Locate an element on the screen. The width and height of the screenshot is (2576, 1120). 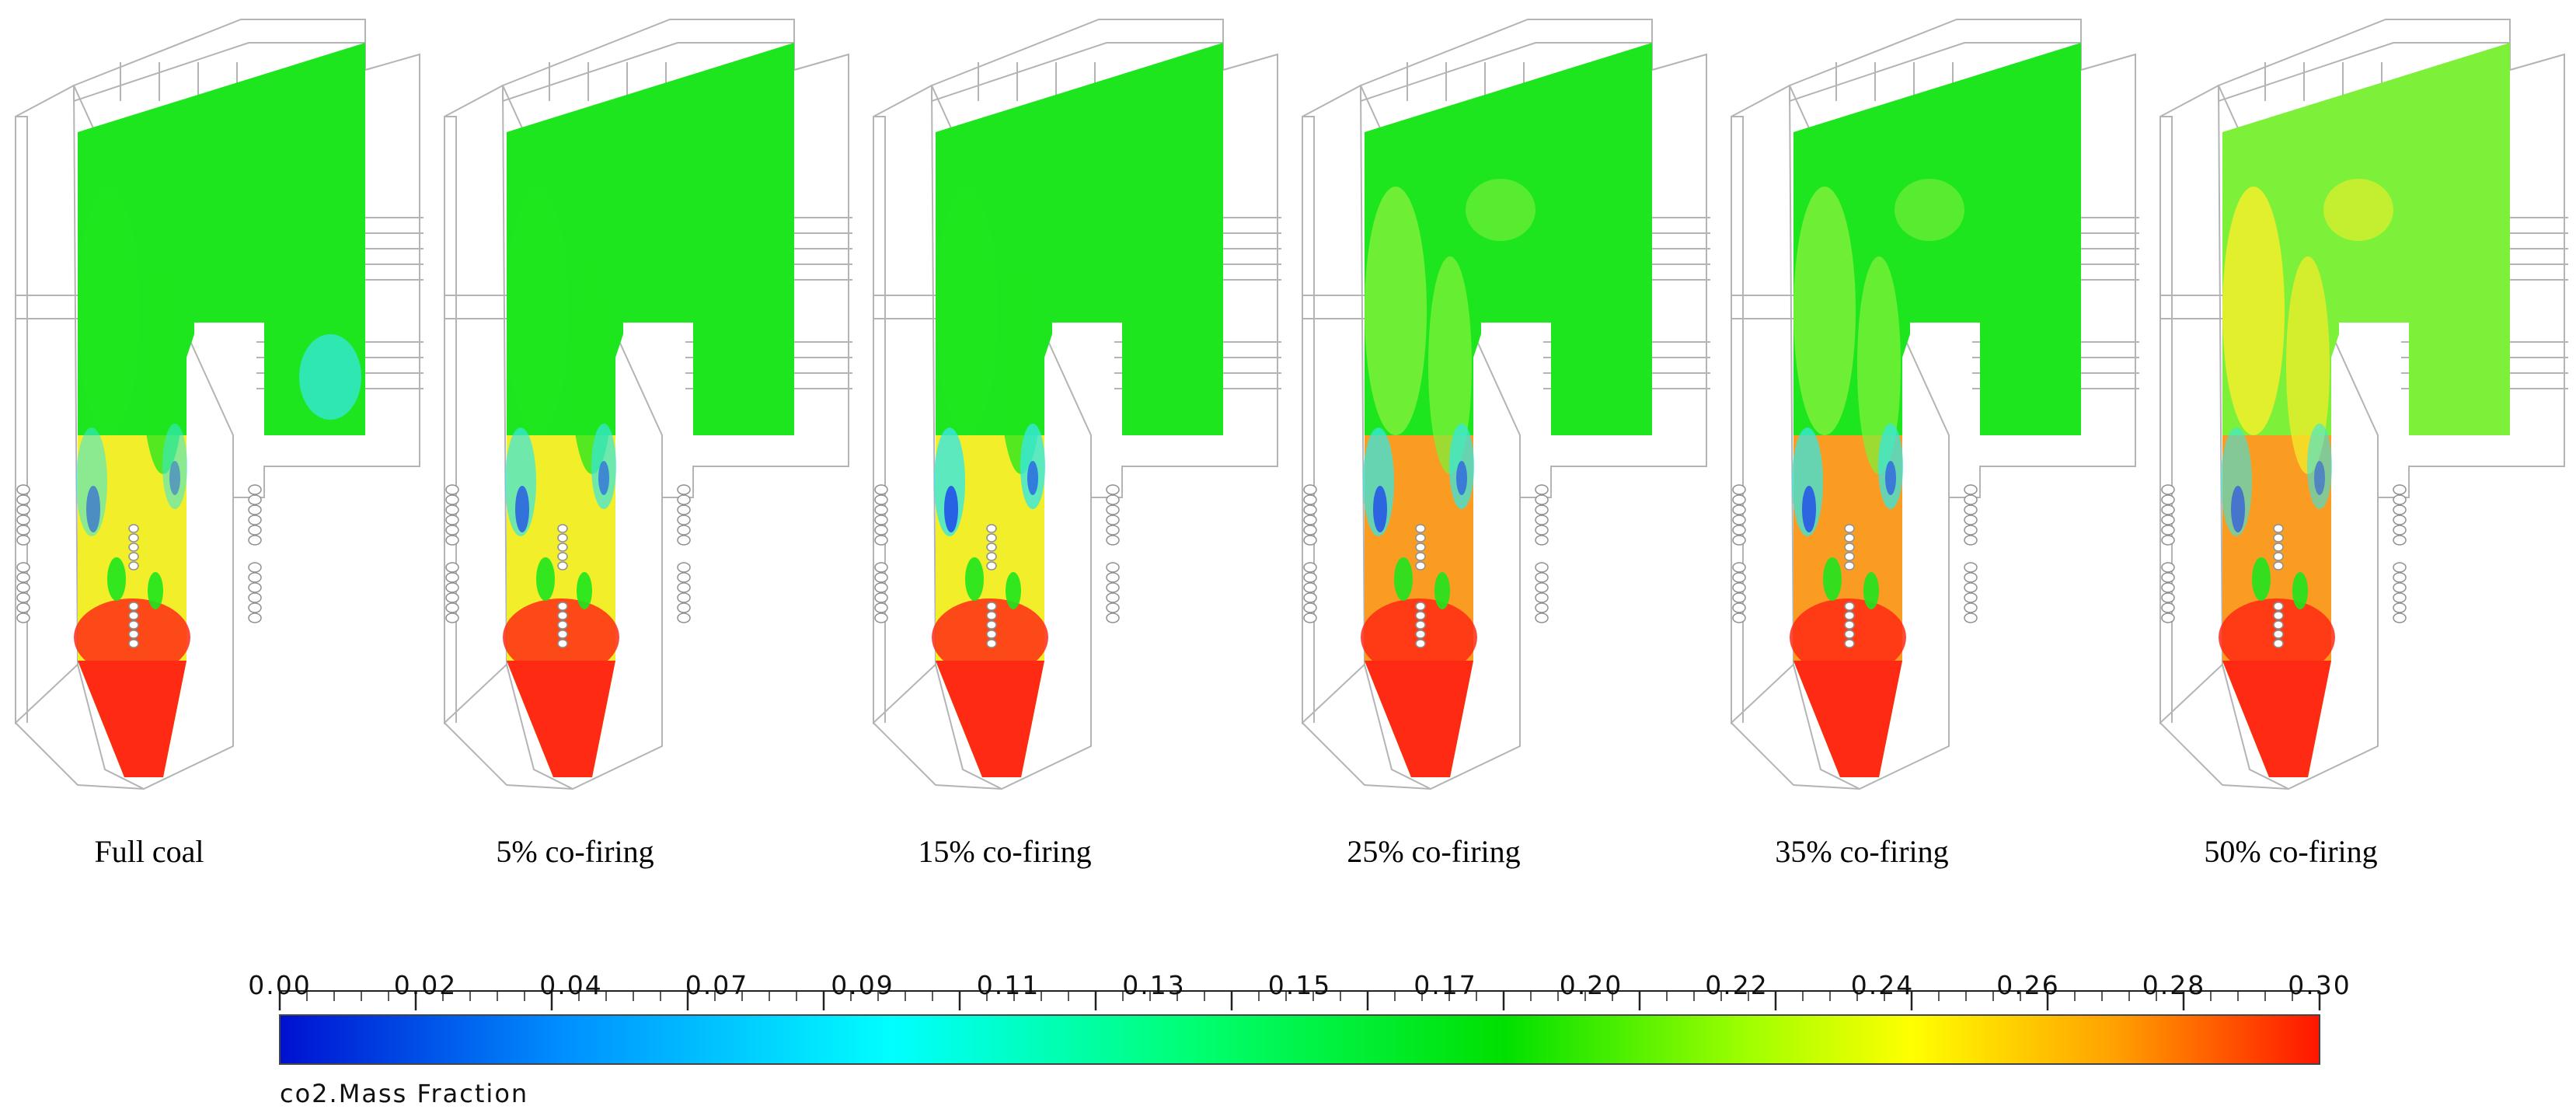
burner-jet is located at coordinates (1832, 579).